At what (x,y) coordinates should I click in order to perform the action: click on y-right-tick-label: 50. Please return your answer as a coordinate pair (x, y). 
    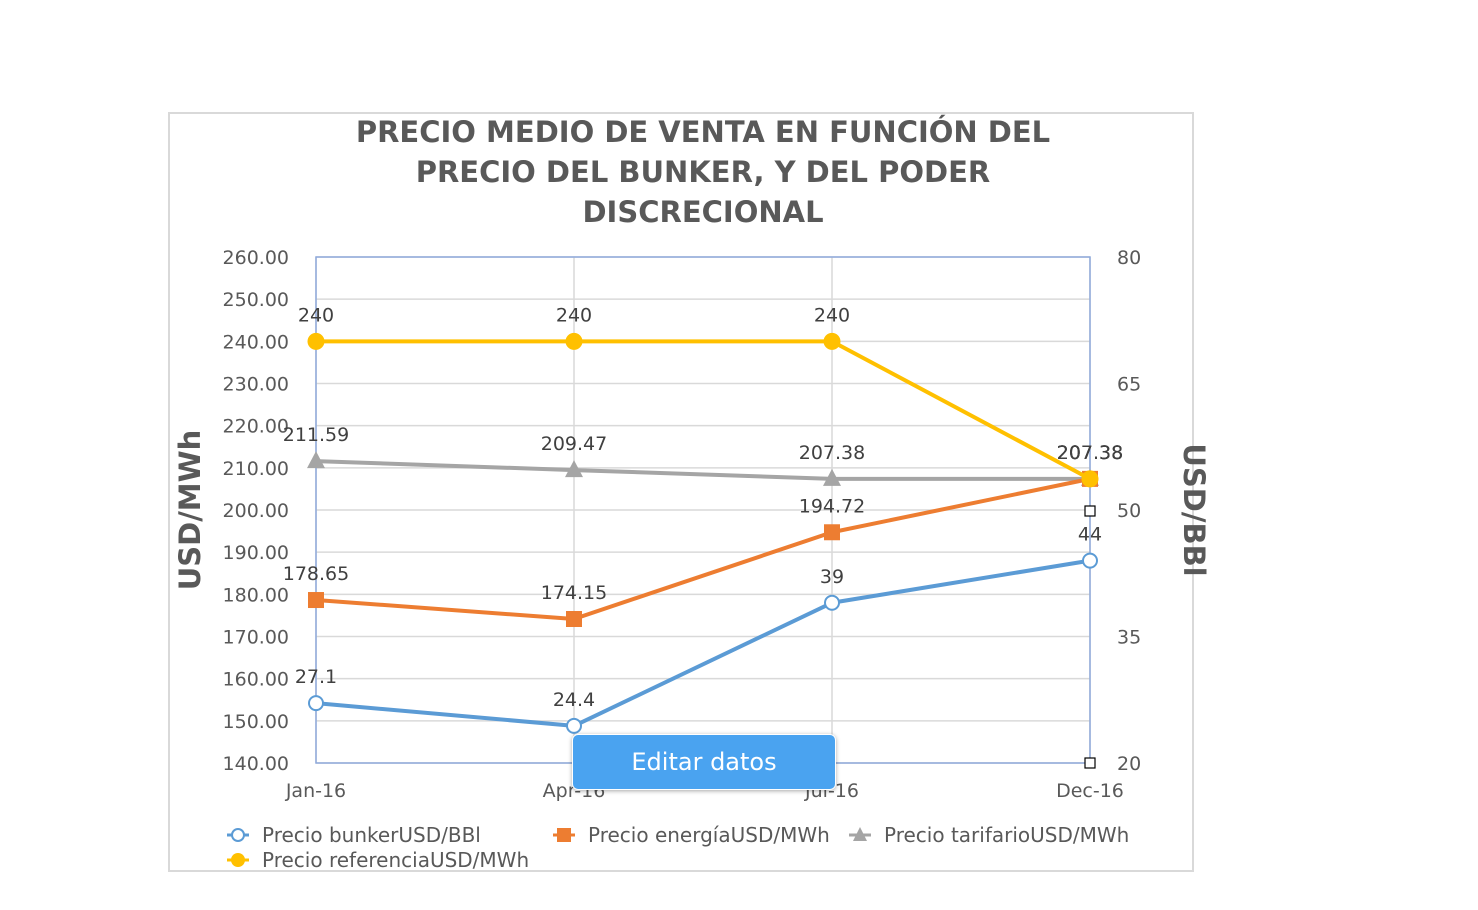
    Looking at the image, I should click on (1129, 511).